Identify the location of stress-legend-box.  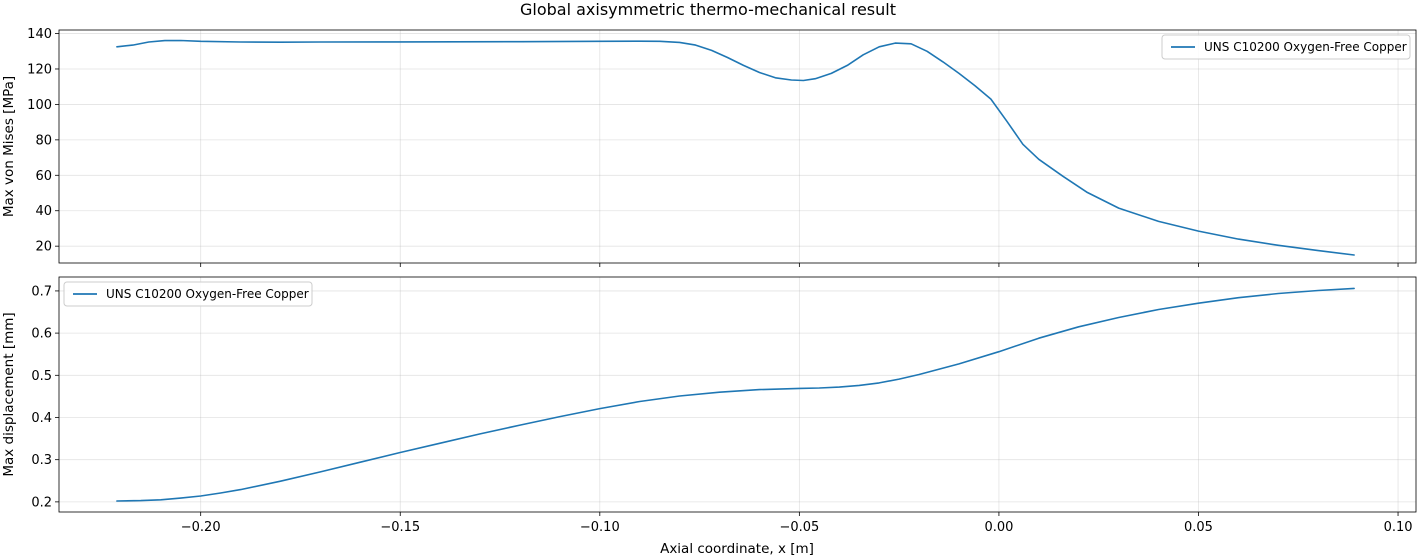
(1286, 47).